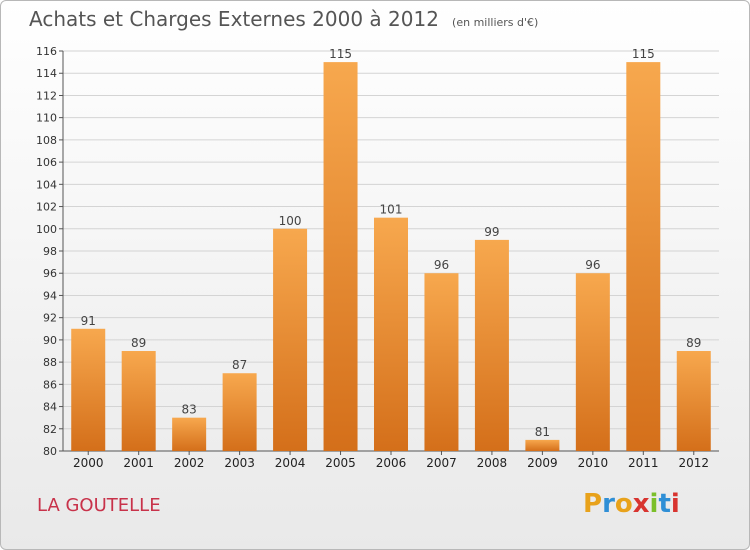  What do you see at coordinates (234, 19) in the screenshot?
I see `chart-title: Achats et Charges Externes 2000 à 2012` at bounding box center [234, 19].